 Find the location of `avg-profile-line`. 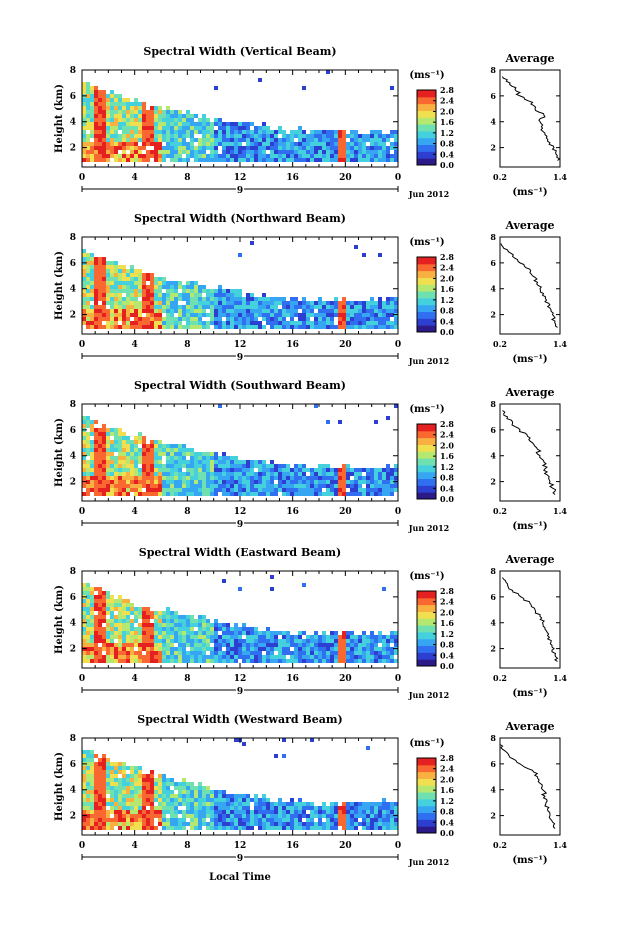

avg-profile-line is located at coordinates (529, 452).